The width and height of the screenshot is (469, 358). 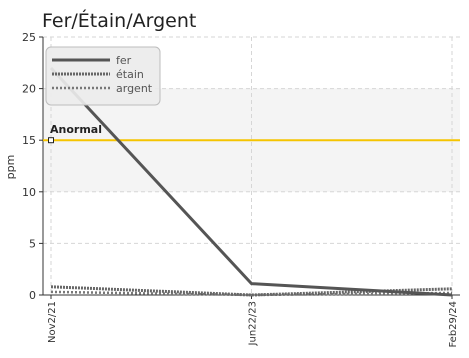 I want to click on threshold-marker, so click(x=51, y=140).